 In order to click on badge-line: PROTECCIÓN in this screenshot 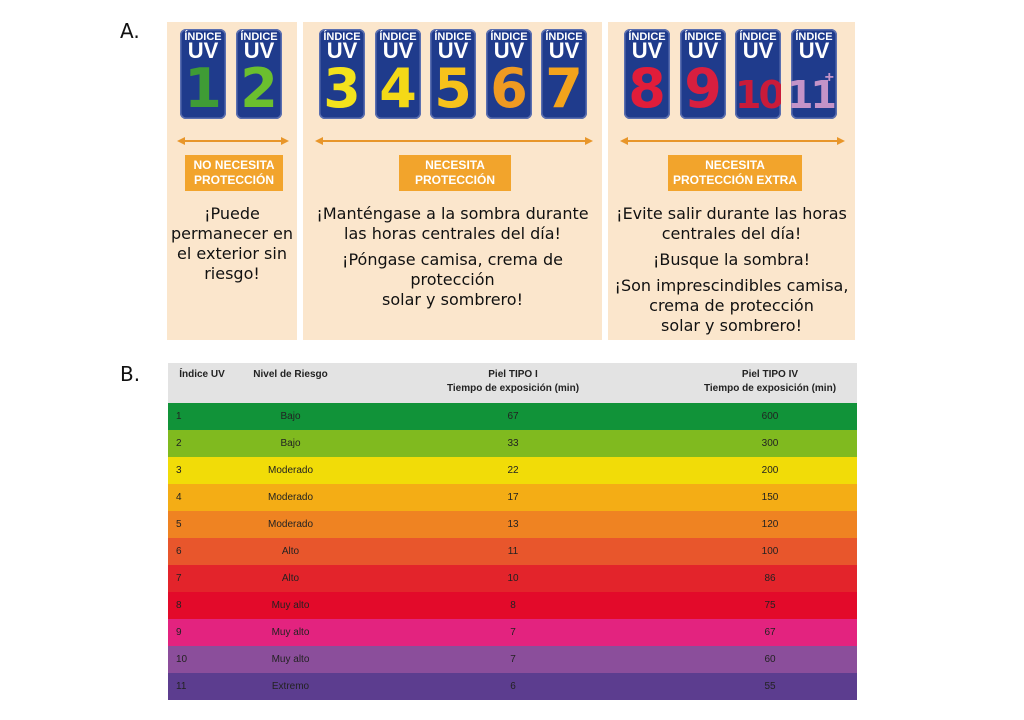, I will do `click(454, 180)`.